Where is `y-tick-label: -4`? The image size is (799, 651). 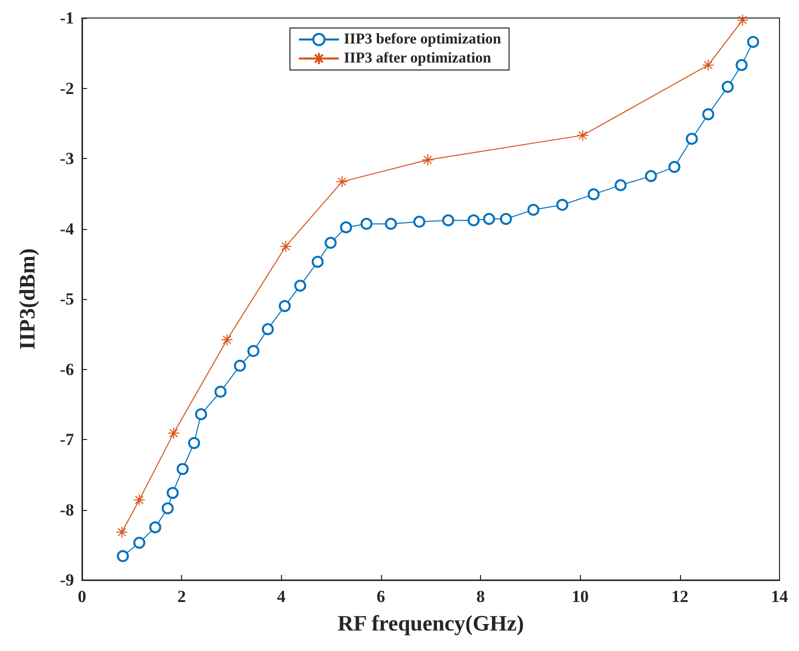 y-tick-label: -4 is located at coordinates (67, 228).